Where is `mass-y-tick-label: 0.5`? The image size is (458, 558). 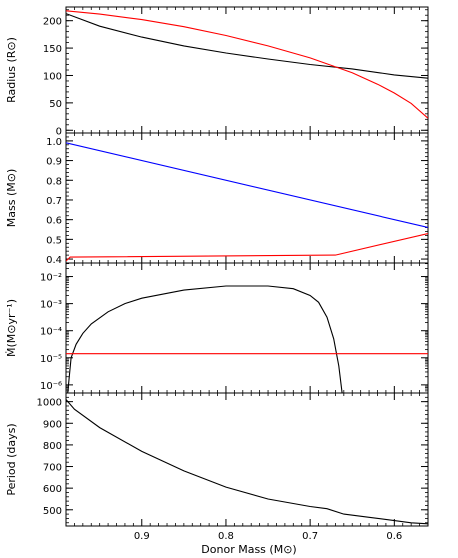 mass-y-tick-label: 0.5 is located at coordinates (54, 240).